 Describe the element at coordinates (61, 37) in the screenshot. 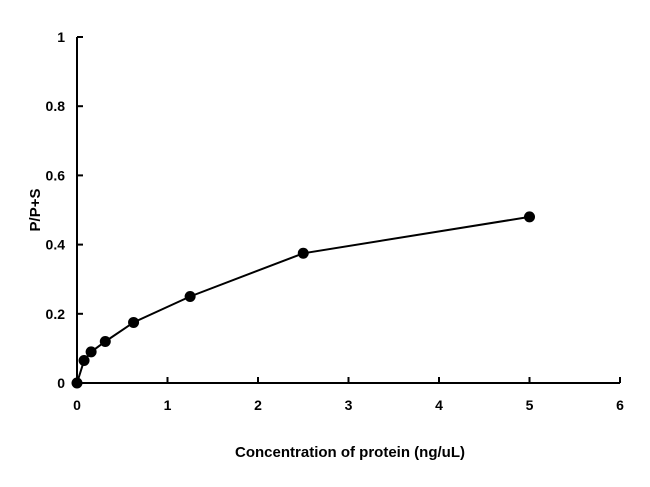

I see `y-tick-label: 1` at that location.